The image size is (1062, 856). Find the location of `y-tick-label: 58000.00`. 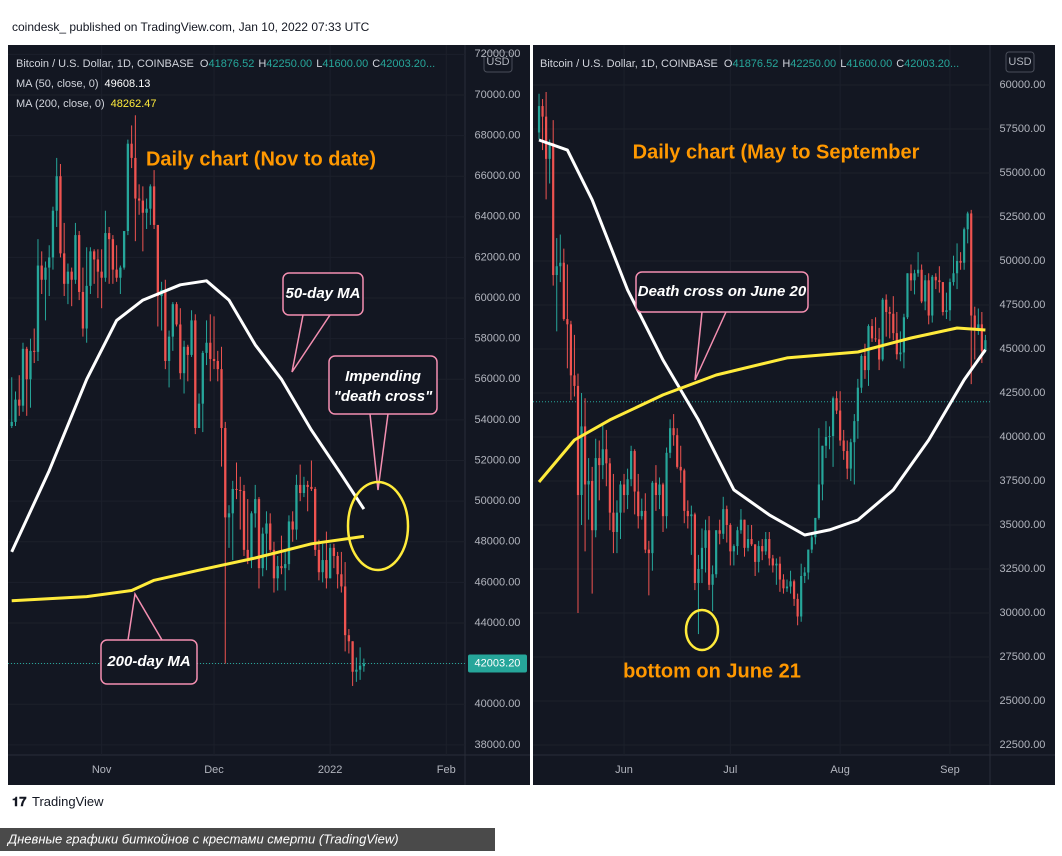

y-tick-label: 58000.00 is located at coordinates (498, 339).